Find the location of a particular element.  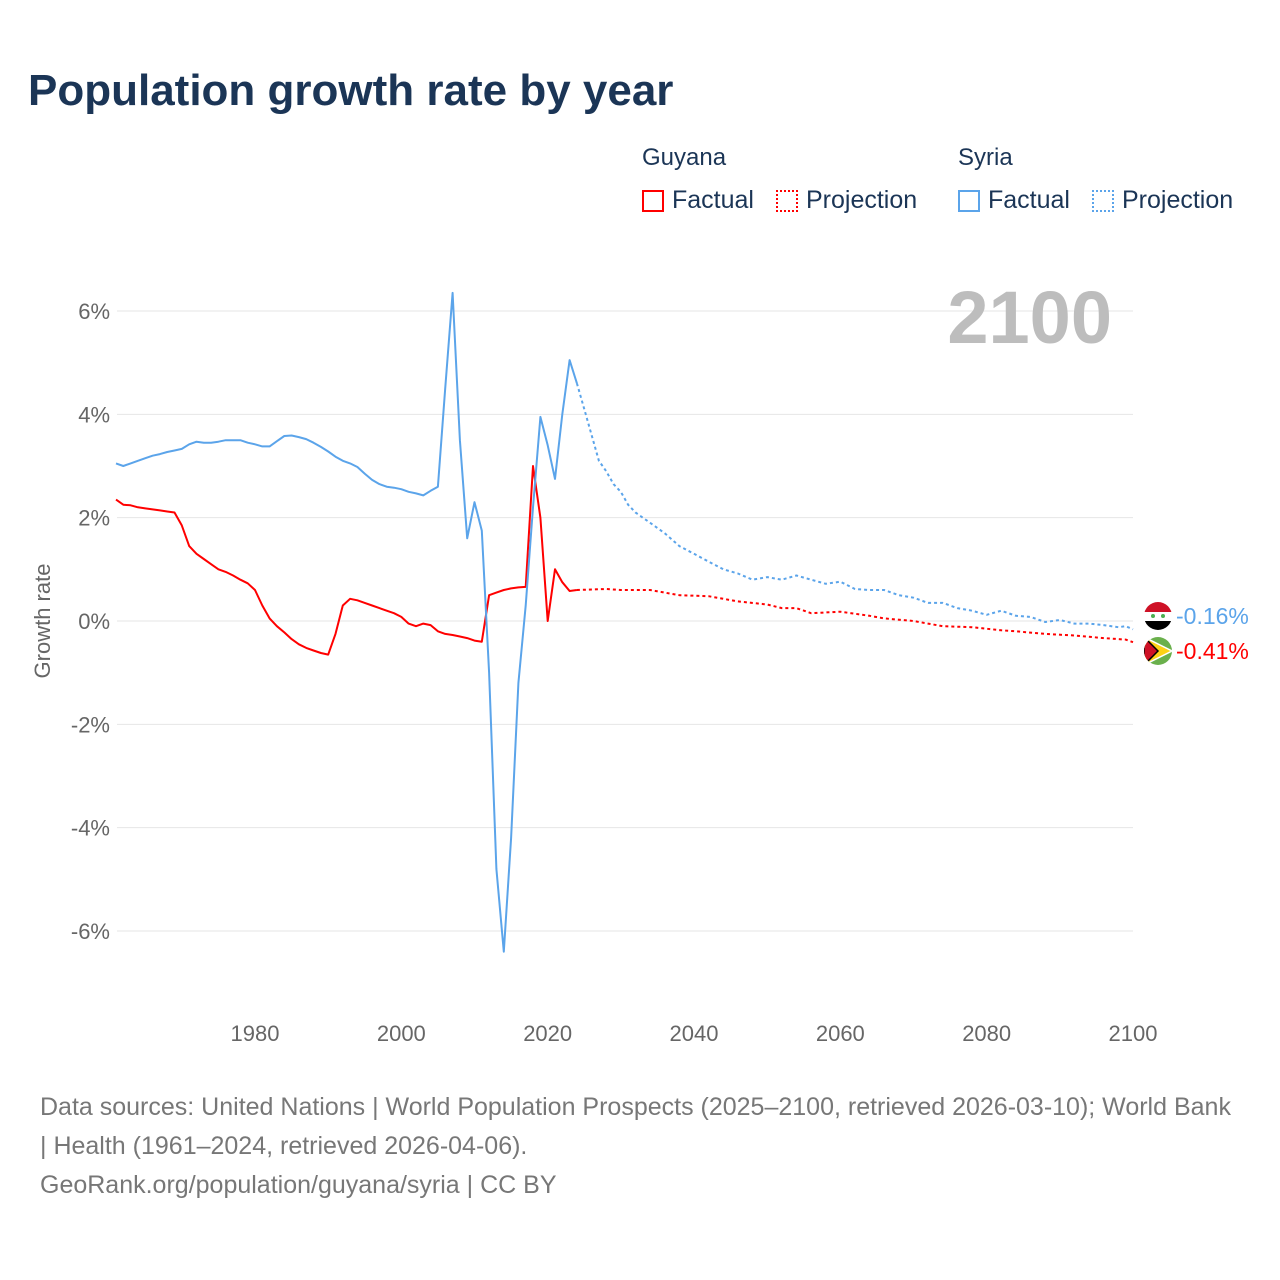

guyana-flag-icon is located at coordinates (1158, 651).